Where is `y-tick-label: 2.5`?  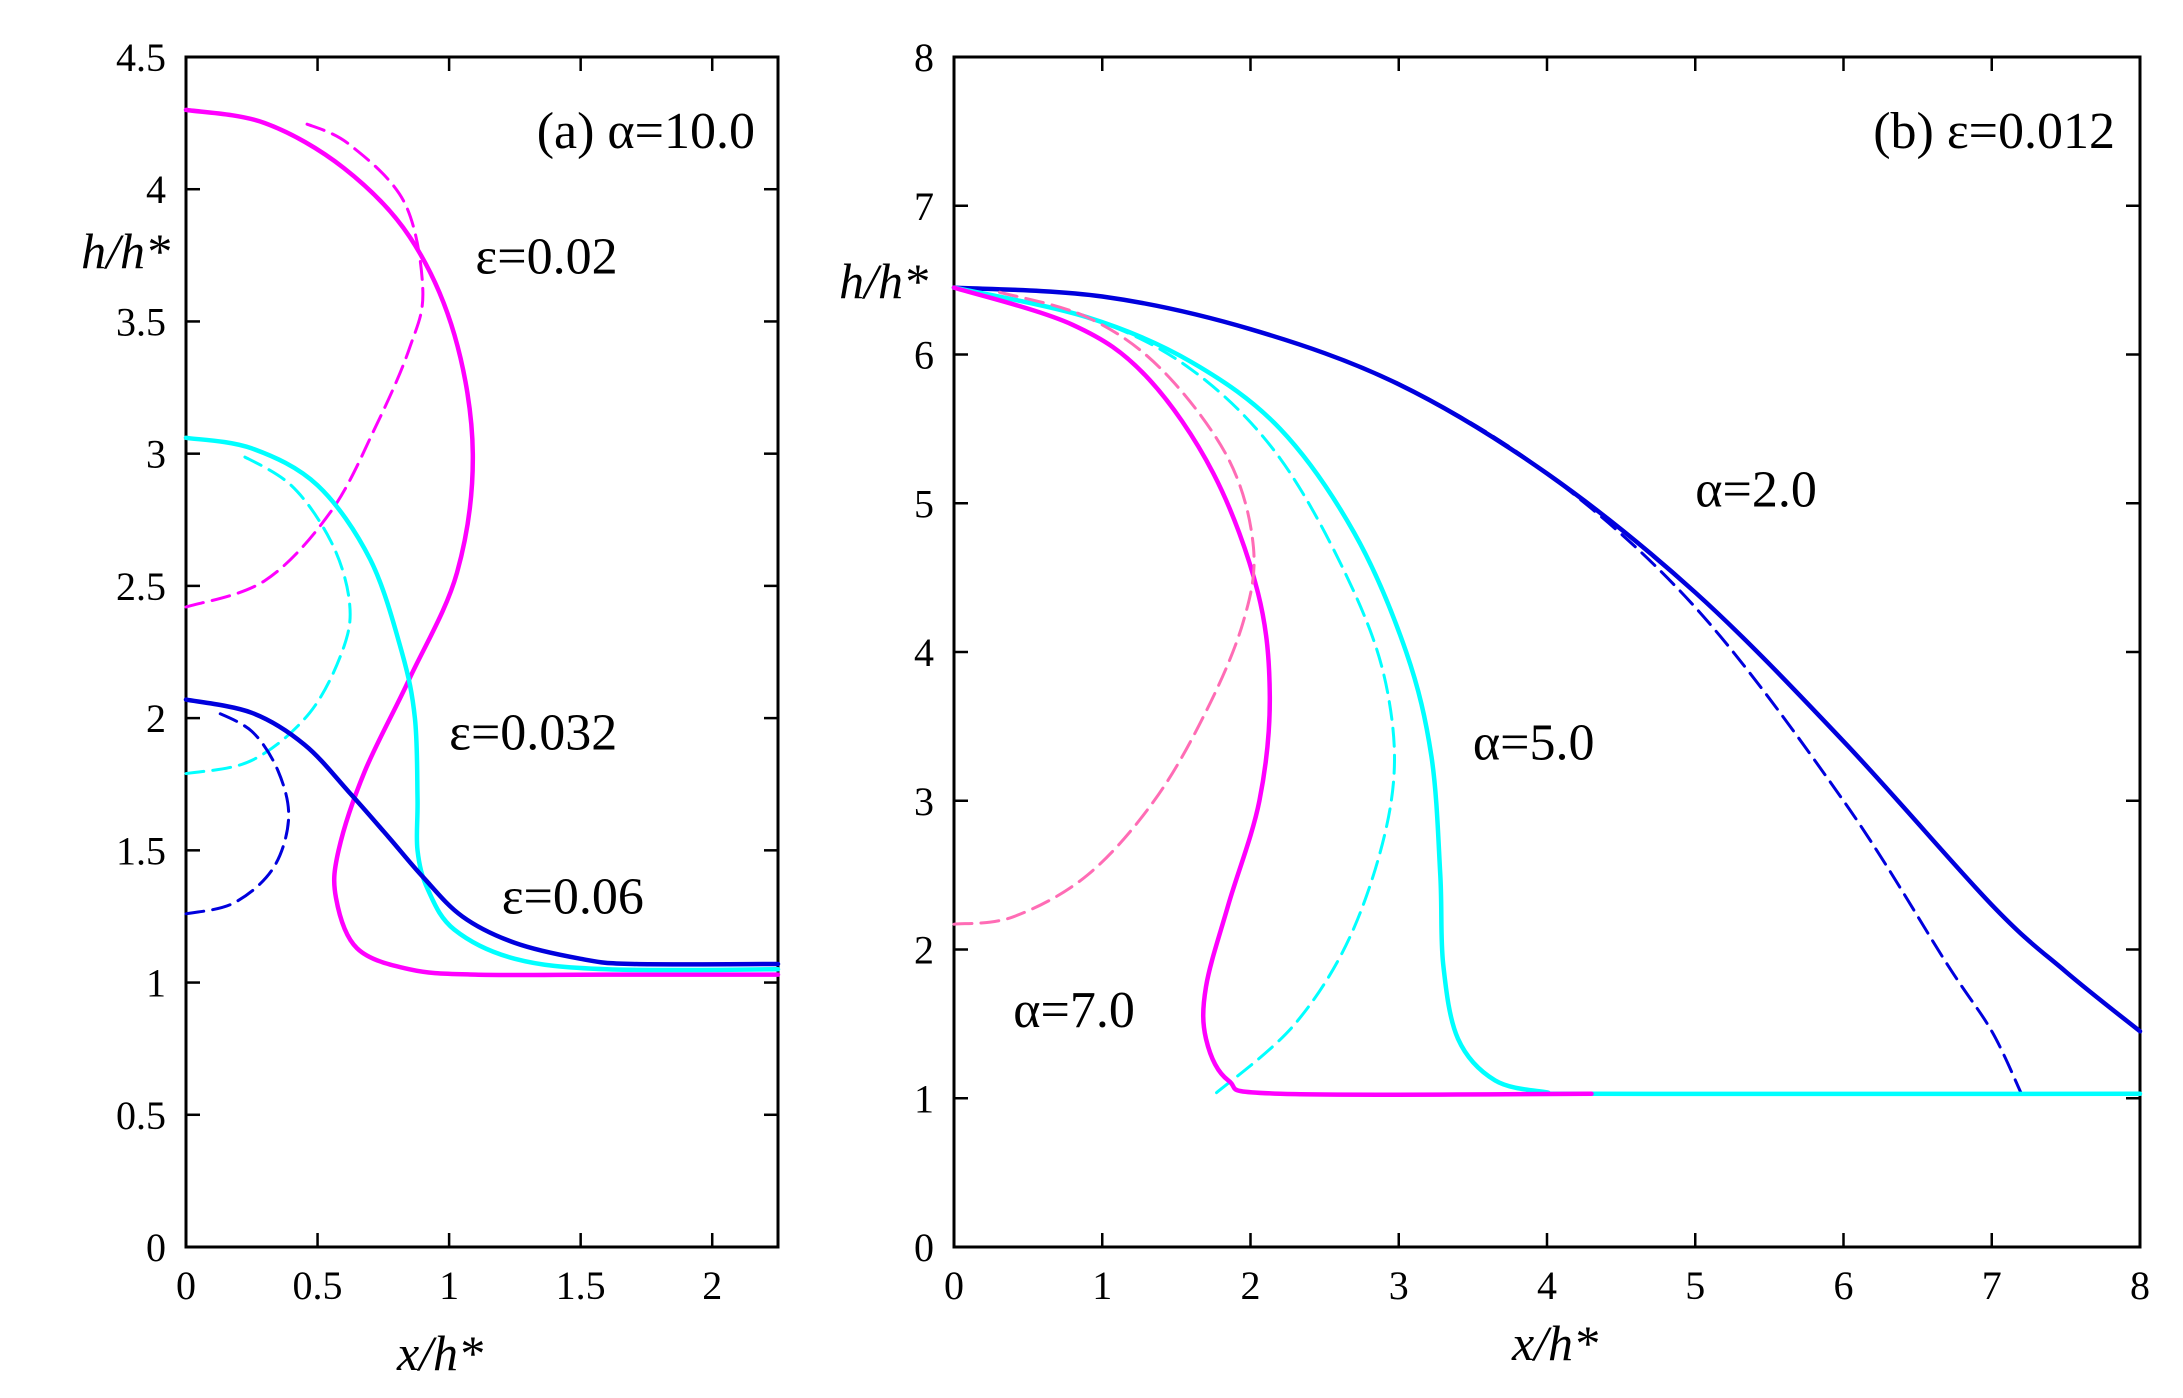
y-tick-label: 2.5 is located at coordinates (141, 586).